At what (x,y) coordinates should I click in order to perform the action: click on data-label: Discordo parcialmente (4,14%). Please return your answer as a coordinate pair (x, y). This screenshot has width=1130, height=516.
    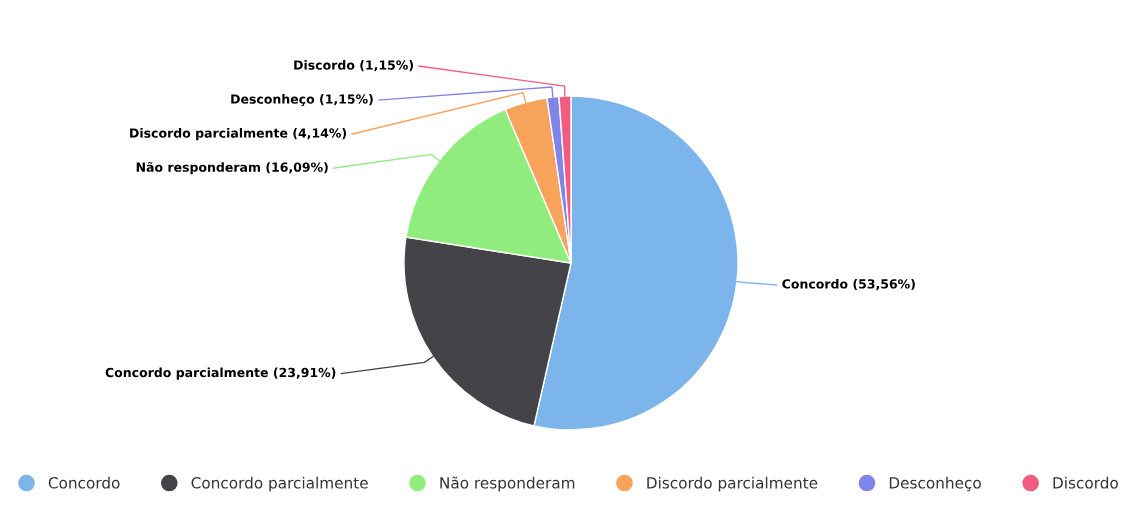
    Looking at the image, I should click on (238, 134).